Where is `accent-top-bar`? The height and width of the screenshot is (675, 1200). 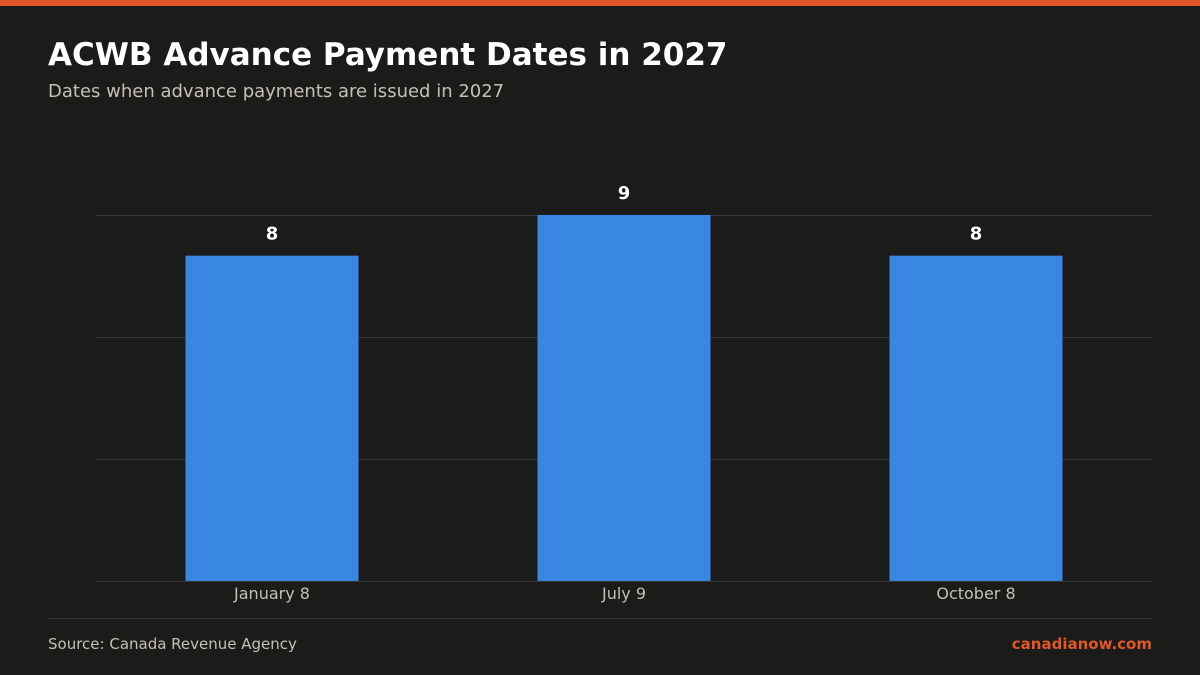
accent-top-bar is located at coordinates (600, 3).